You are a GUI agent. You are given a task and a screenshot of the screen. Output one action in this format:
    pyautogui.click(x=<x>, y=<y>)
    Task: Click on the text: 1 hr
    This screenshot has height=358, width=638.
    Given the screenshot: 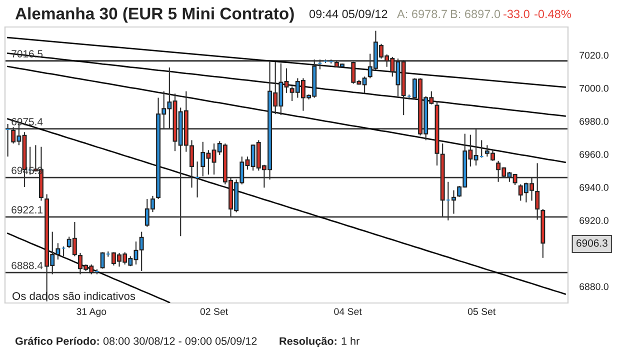 What is the action you would take?
    pyautogui.click(x=351, y=340)
    